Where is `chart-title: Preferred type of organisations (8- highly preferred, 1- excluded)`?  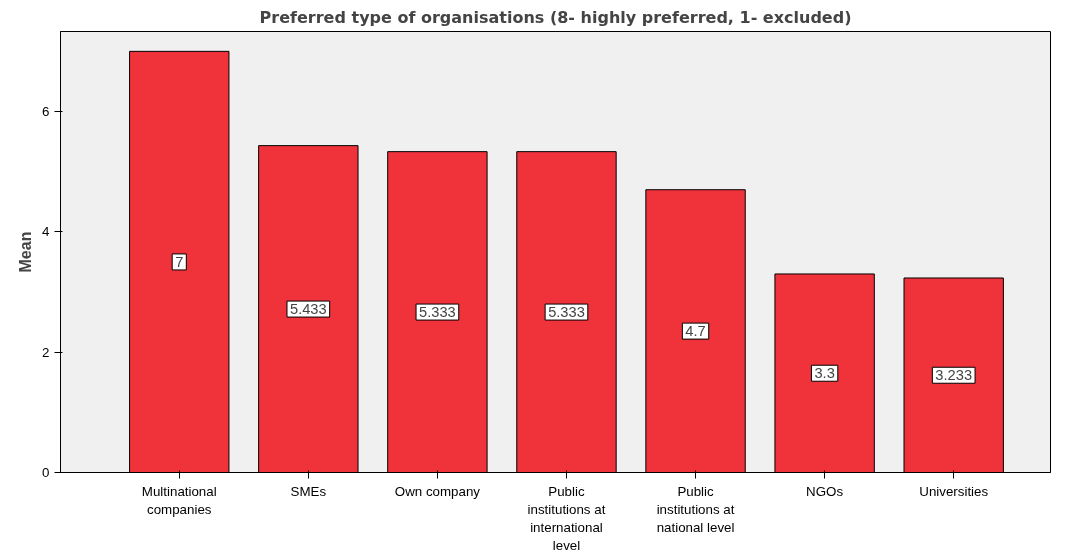 chart-title: Preferred type of organisations (8- highly preferred, 1- excluded) is located at coordinates (555, 17).